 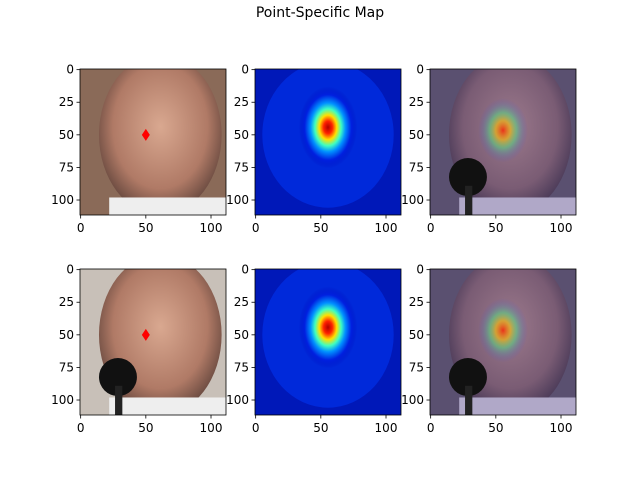 I want to click on figure-title: Point-Specific Map, so click(x=320, y=13).